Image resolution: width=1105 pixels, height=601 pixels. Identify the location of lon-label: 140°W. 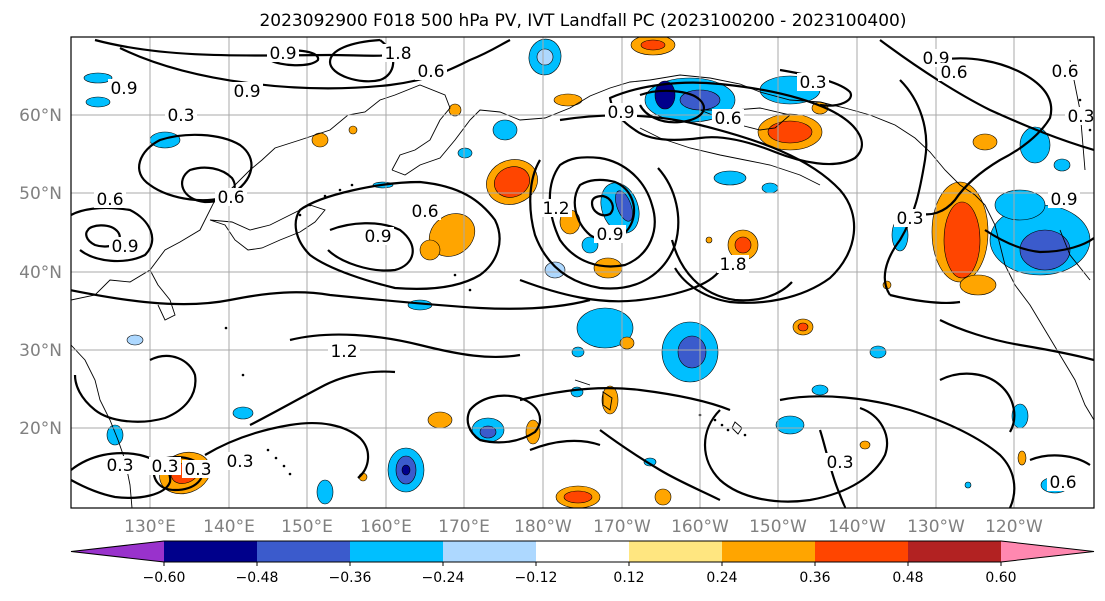
(857, 527).